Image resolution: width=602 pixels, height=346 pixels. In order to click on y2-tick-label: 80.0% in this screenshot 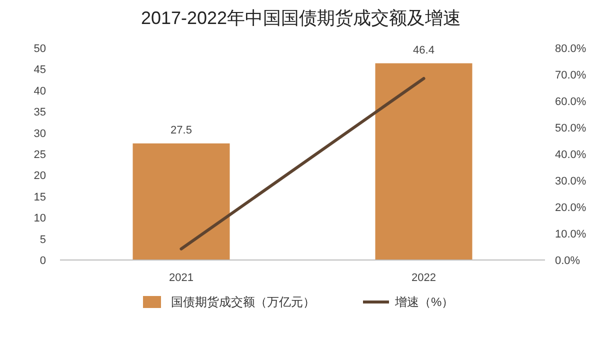, I will do `click(570, 49)`.